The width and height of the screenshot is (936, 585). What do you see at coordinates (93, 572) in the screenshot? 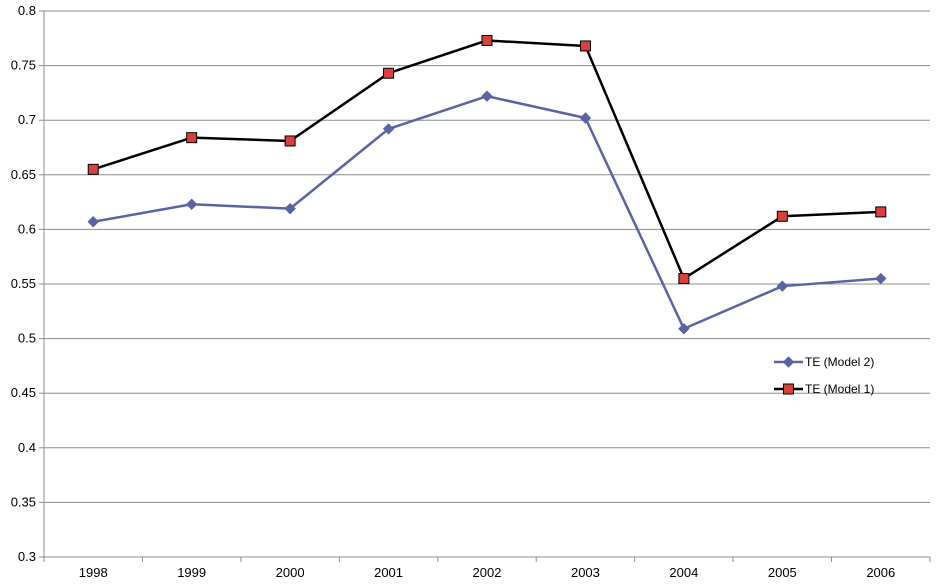
I see `x-tick-label: 1998` at bounding box center [93, 572].